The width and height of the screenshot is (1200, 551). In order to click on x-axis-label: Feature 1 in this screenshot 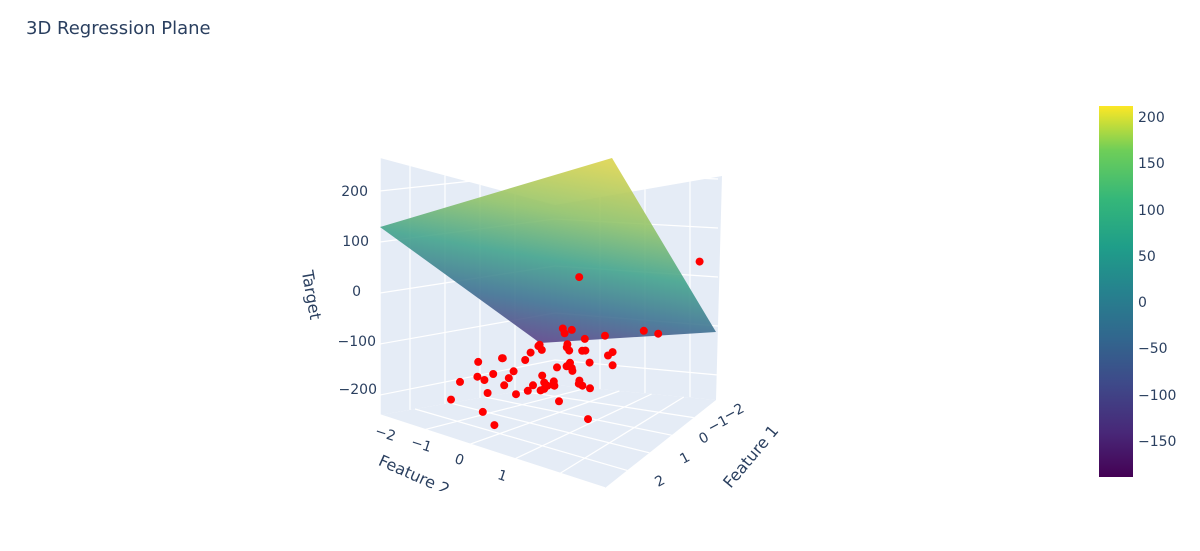, I will do `click(750, 456)`.